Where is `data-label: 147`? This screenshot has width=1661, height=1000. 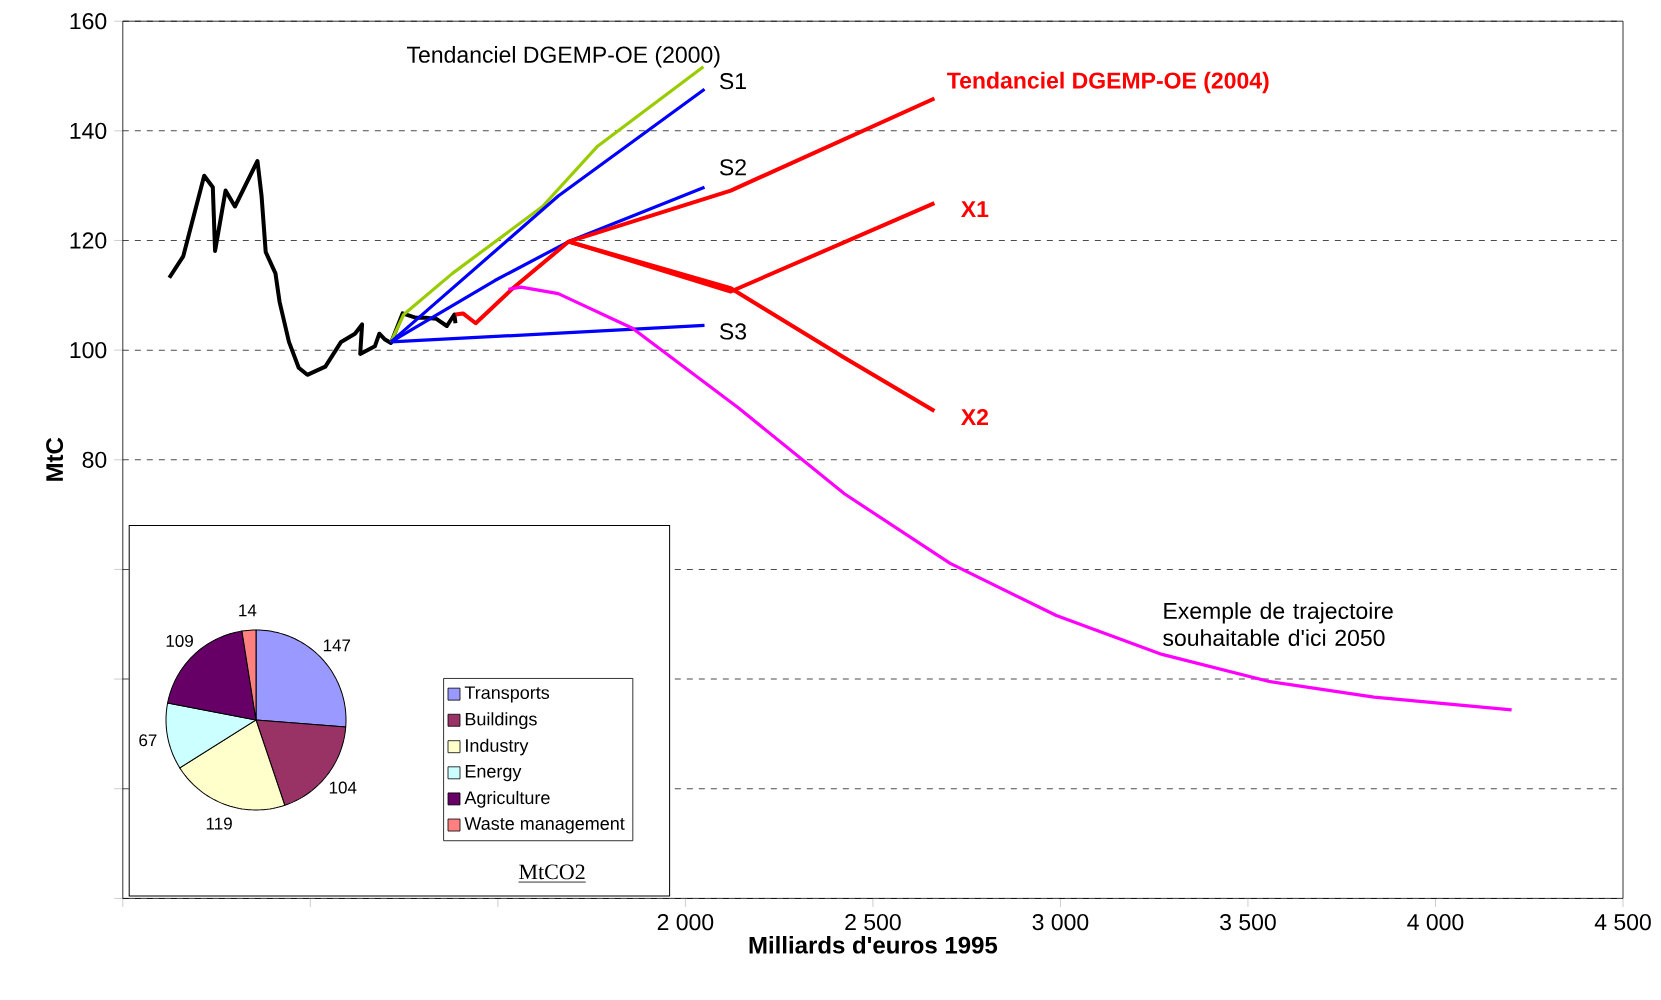
data-label: 147 is located at coordinates (337, 645).